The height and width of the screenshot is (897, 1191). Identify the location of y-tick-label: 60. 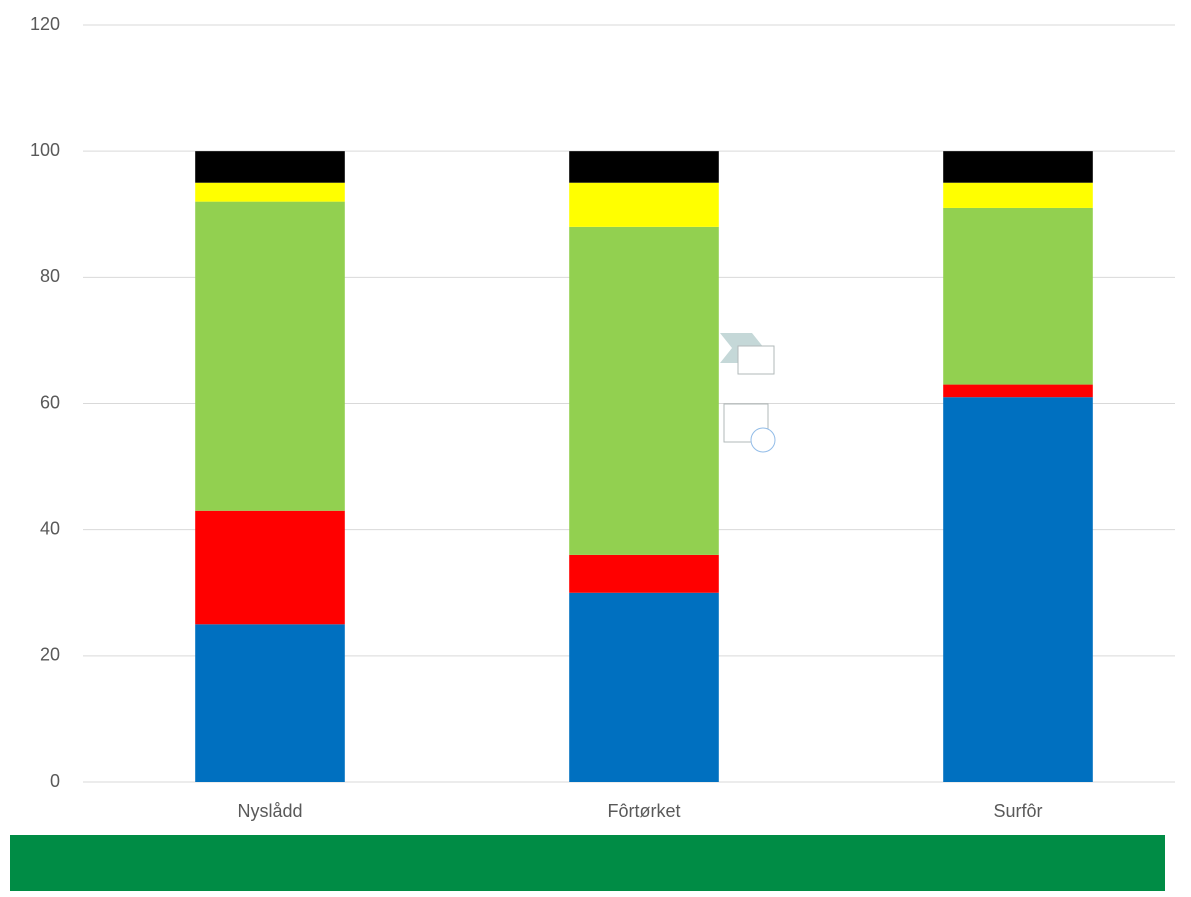
(50, 402).